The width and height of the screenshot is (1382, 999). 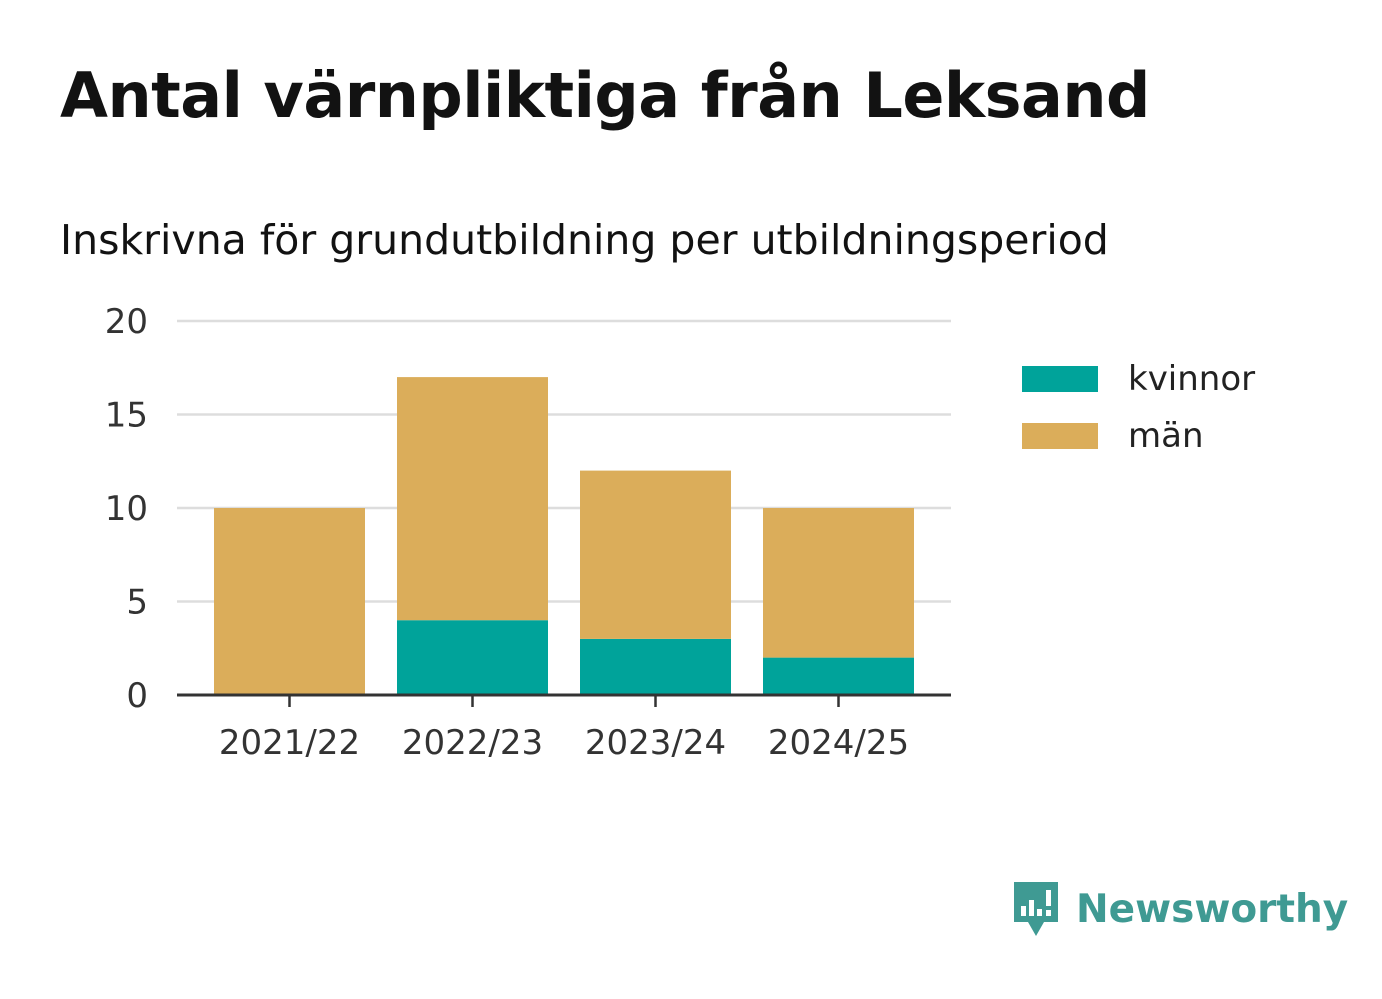 What do you see at coordinates (1060, 436) in the screenshot?
I see `legend-swatch-man` at bounding box center [1060, 436].